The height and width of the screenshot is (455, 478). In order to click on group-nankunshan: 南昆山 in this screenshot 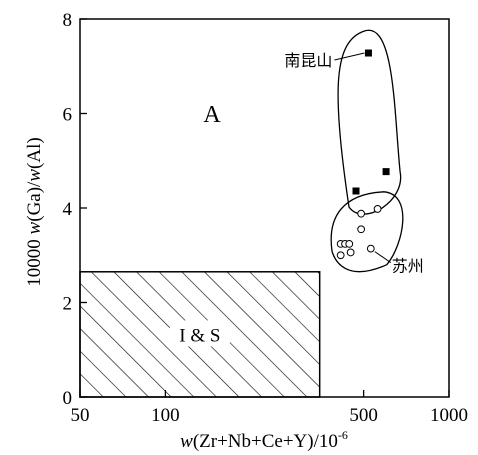, I will do `click(343, 122)`.